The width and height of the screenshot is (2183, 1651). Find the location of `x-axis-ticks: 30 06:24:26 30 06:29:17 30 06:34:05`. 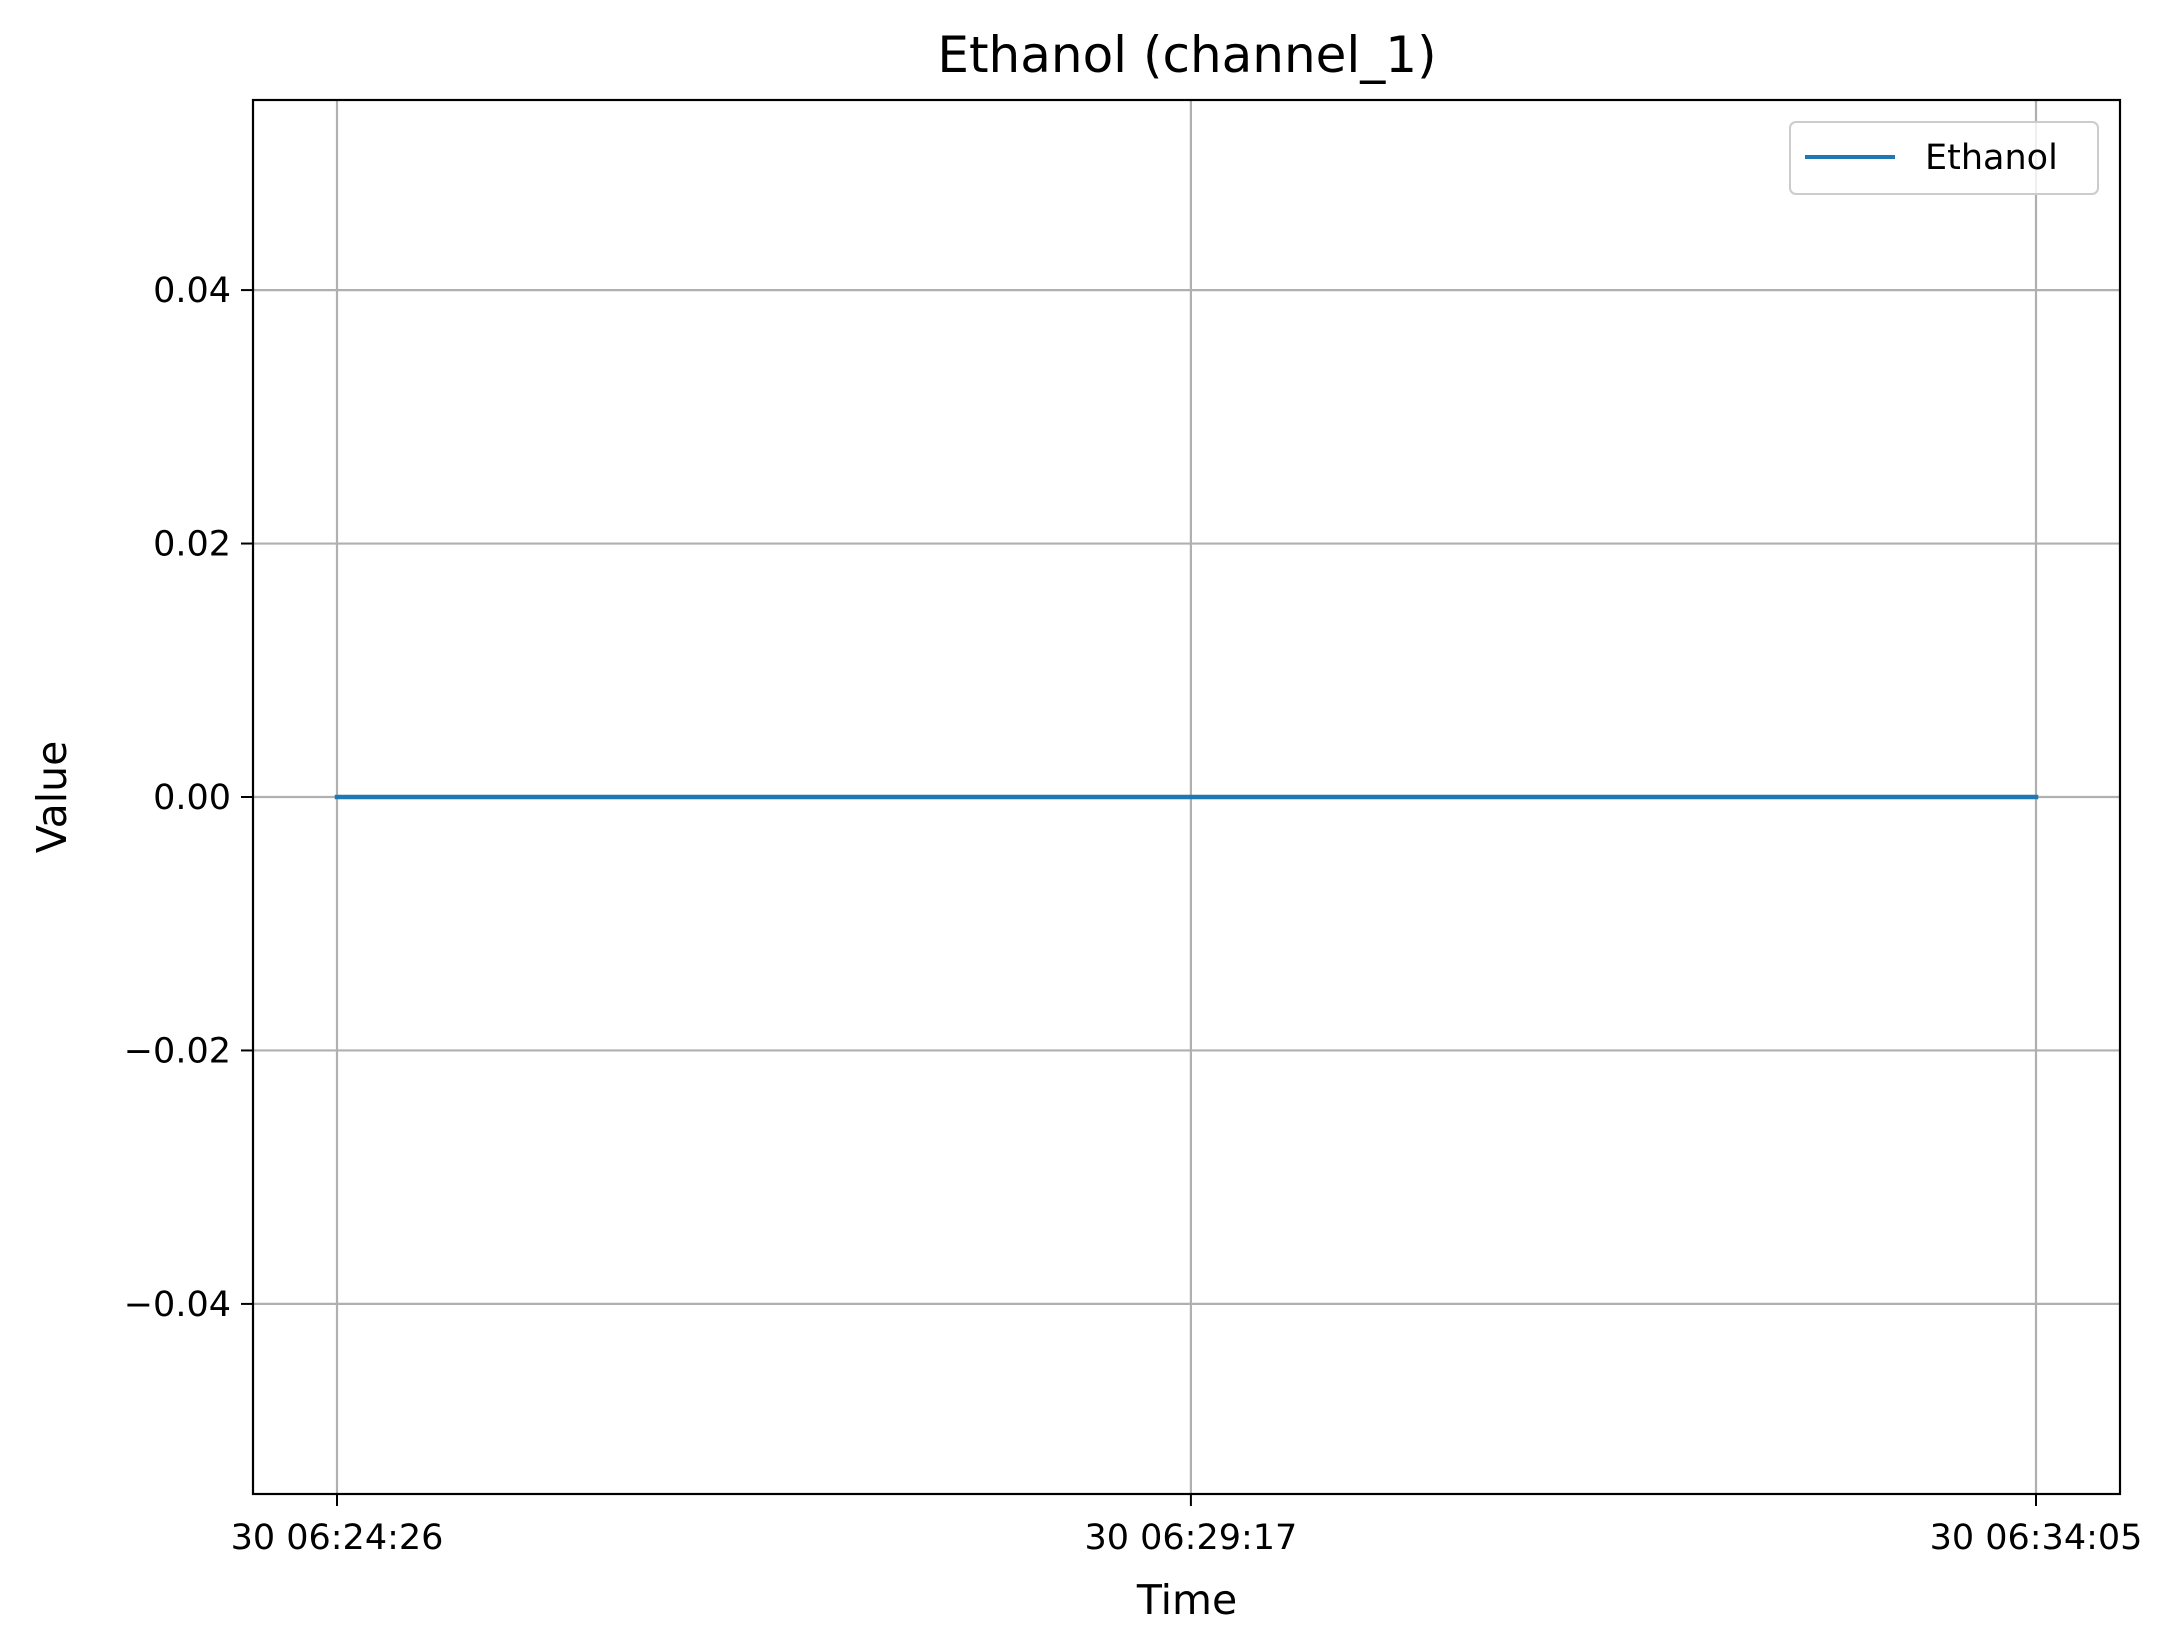

x-axis-ticks: 30 06:24:26 30 06:29:17 30 06:34:05 is located at coordinates (1187, 1526).